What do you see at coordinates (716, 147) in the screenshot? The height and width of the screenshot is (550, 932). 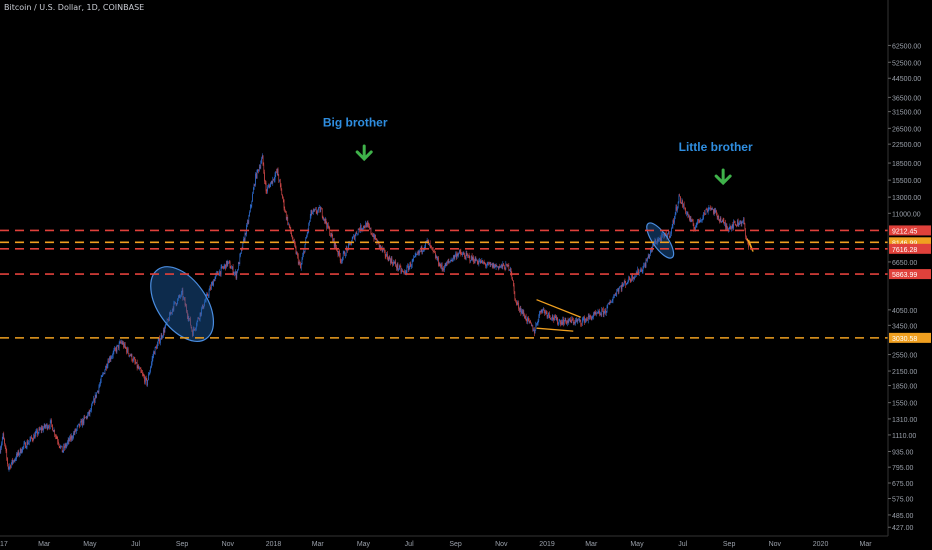 I see `little-brother-label: Little brother` at bounding box center [716, 147].